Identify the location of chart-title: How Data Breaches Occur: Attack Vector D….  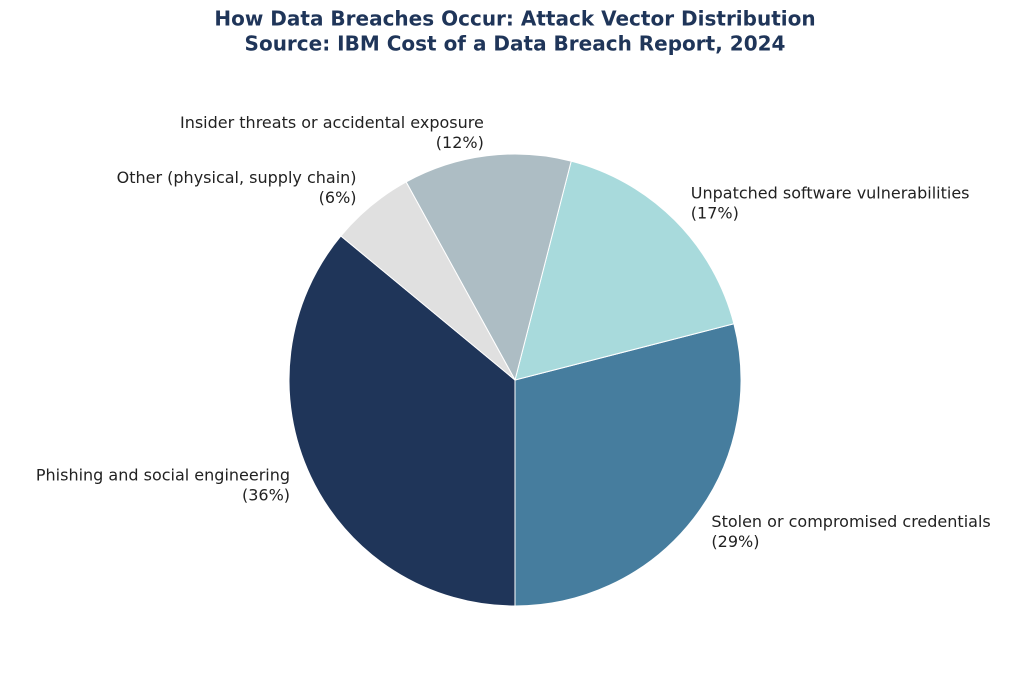
(514, 19).